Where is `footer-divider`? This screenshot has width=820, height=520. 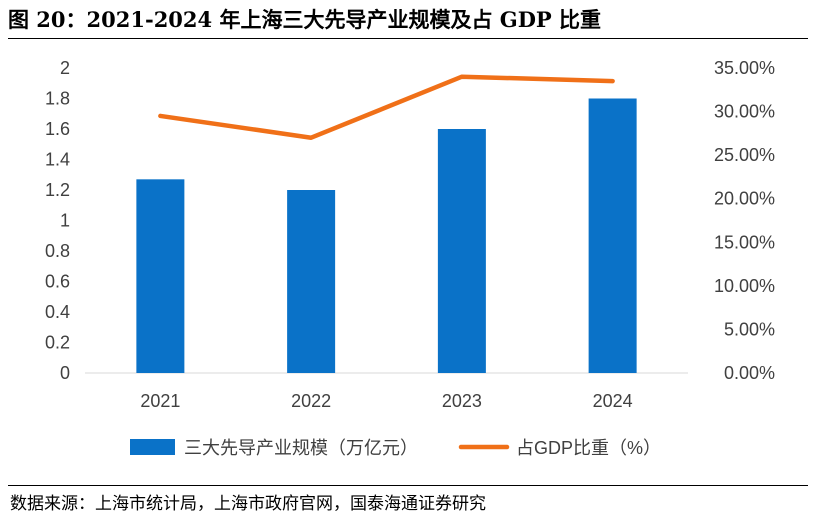
footer-divider is located at coordinates (408, 485).